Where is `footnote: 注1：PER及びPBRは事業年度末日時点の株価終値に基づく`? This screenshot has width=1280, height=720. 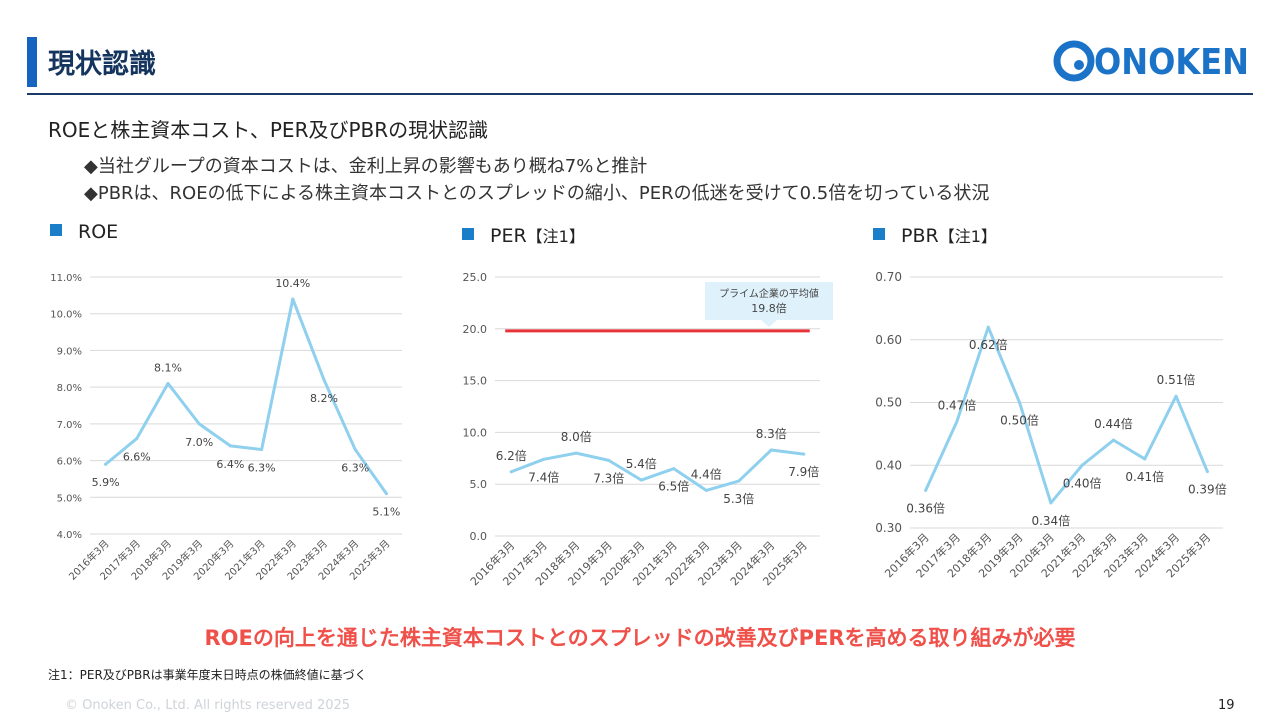 footnote: 注1：PER及びPBRは事業年度末日時点の株価終値に基づく is located at coordinates (207, 675).